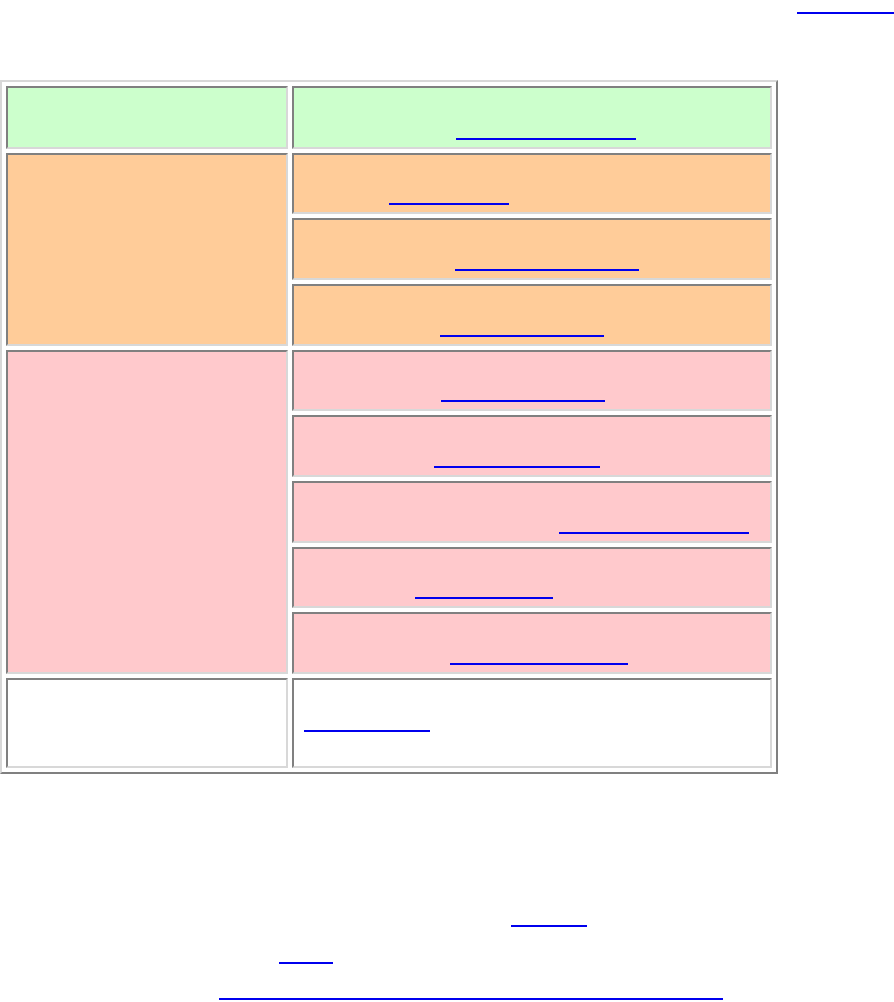 The image size is (894, 1002). What do you see at coordinates (845, 13) in the screenshot?
I see `top-right-link` at bounding box center [845, 13].